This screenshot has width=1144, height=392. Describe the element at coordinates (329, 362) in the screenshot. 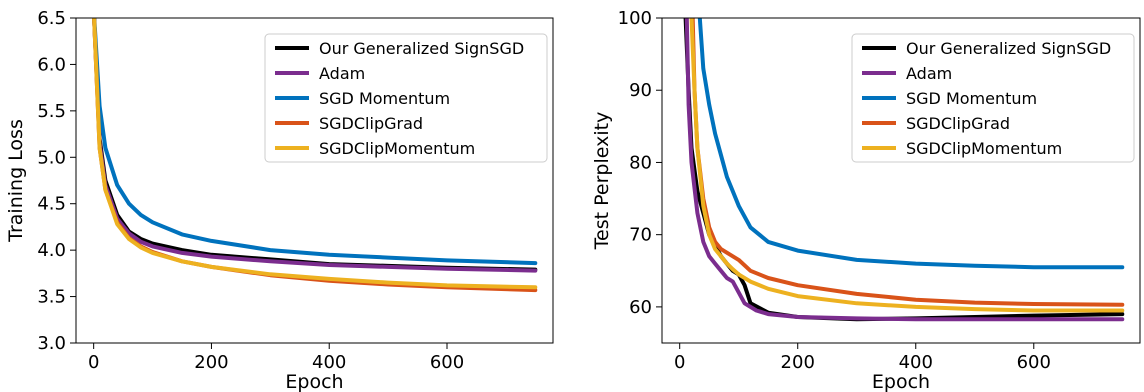

I see `panel-1-x-tick-label-3: 400` at that location.